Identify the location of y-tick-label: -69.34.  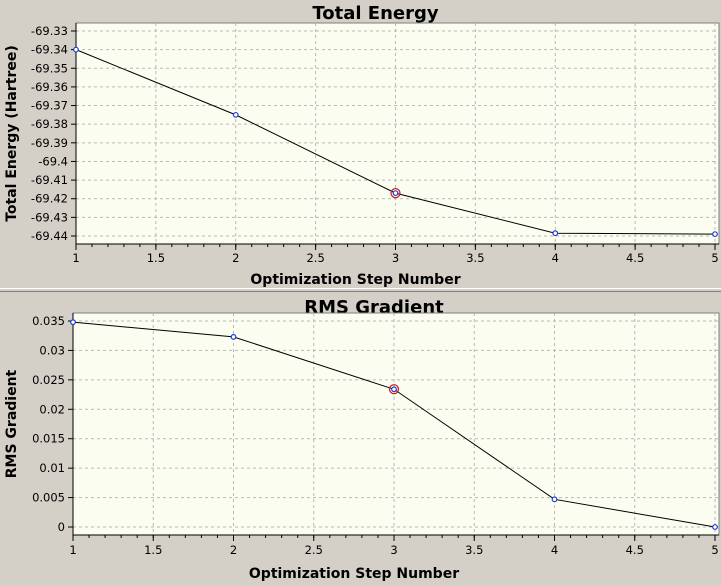
(49, 50).